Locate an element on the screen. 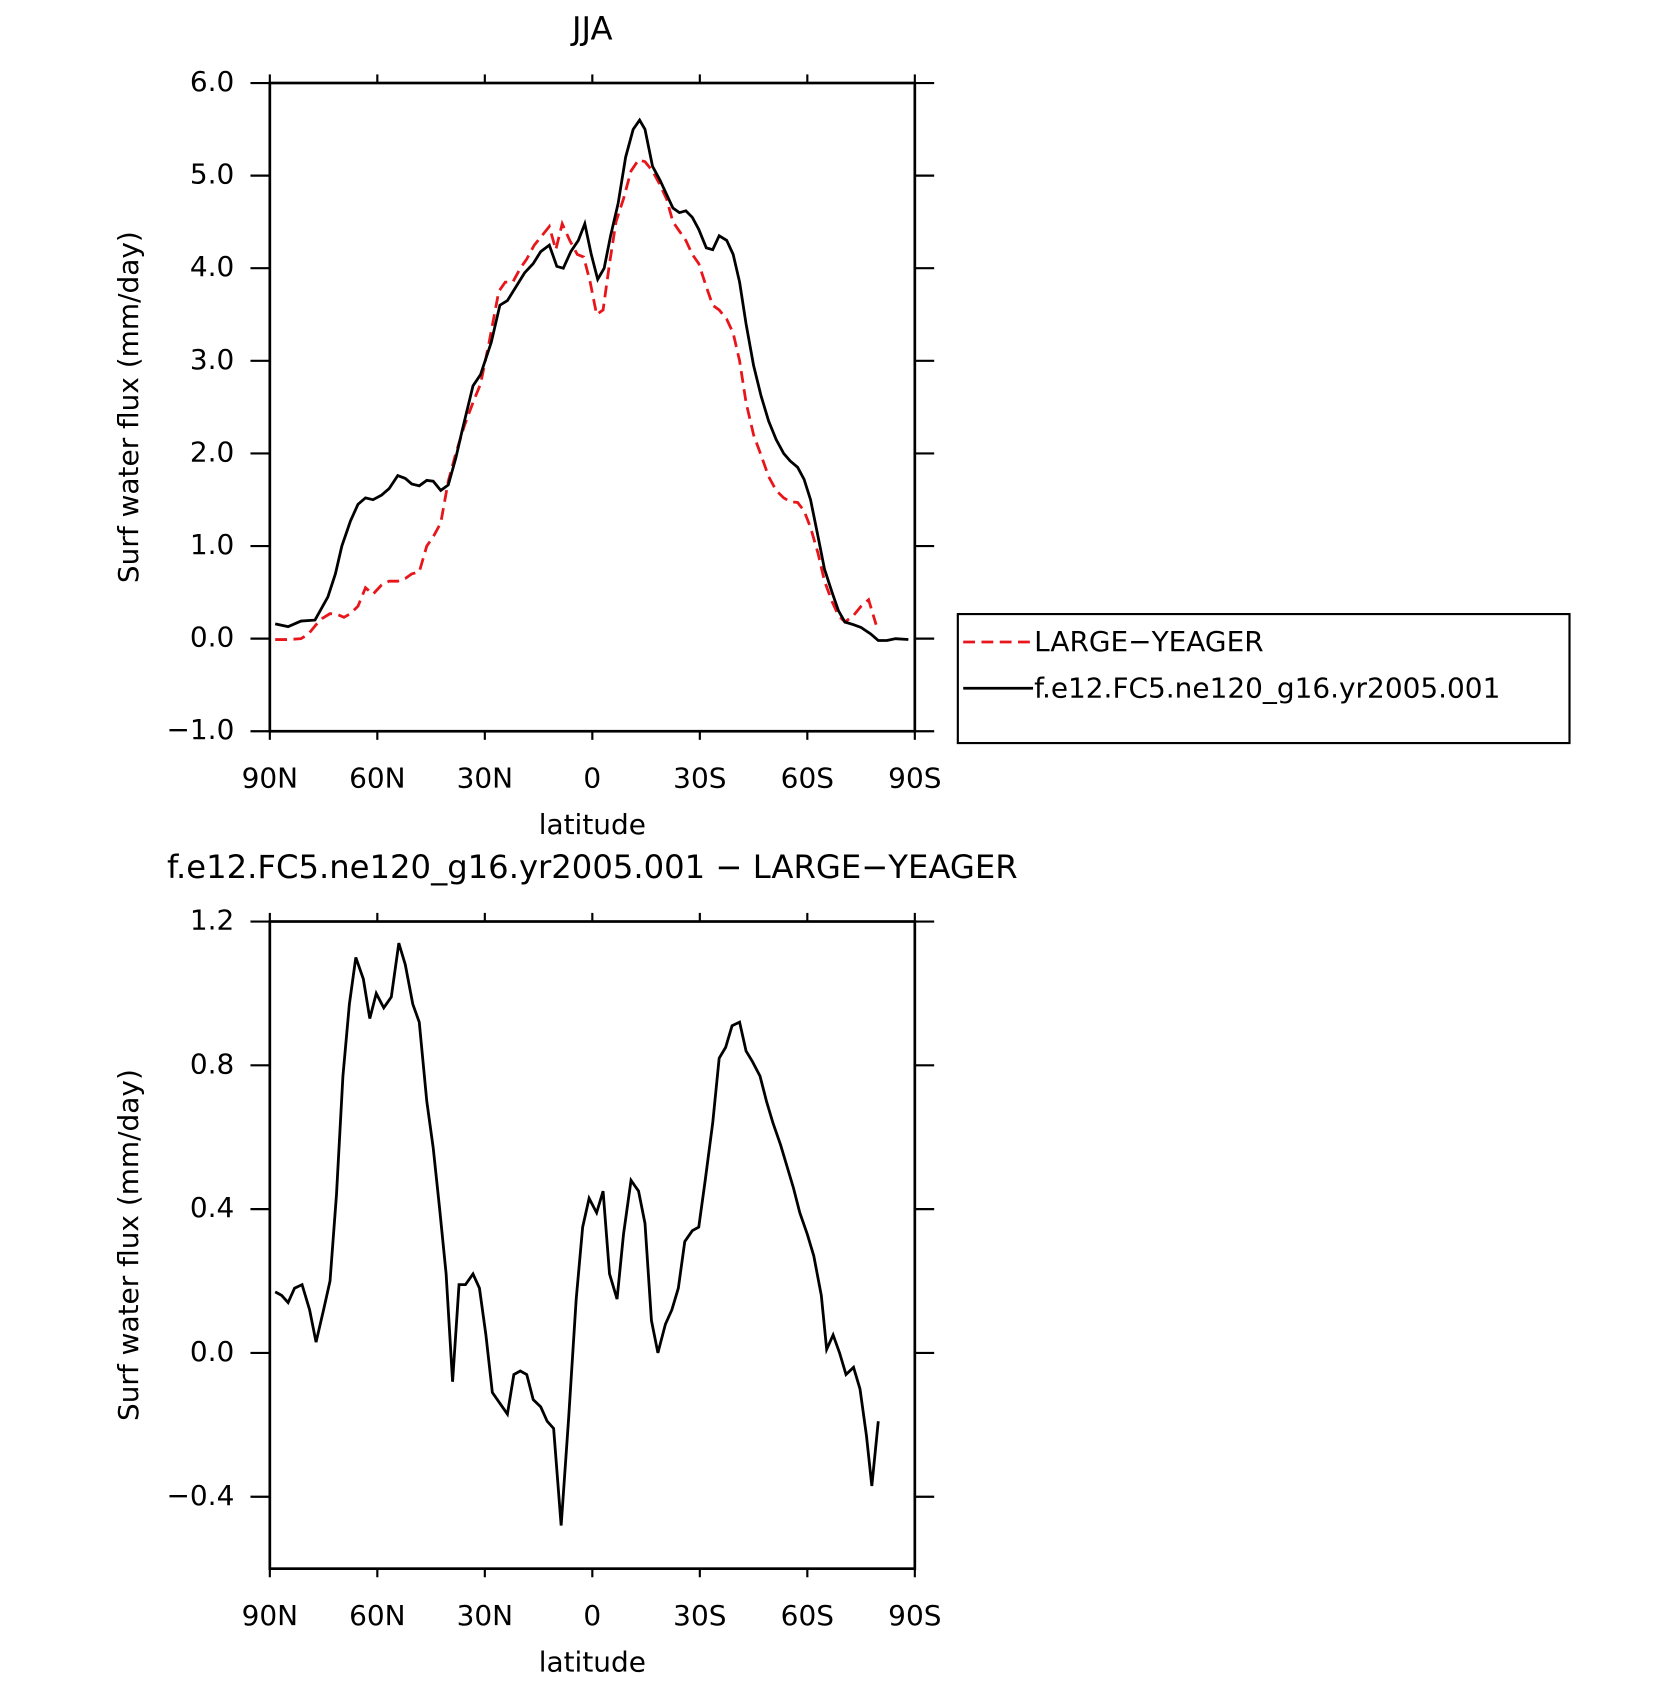 The width and height of the screenshot is (1677, 1685). legend-box is located at coordinates (1263, 678).